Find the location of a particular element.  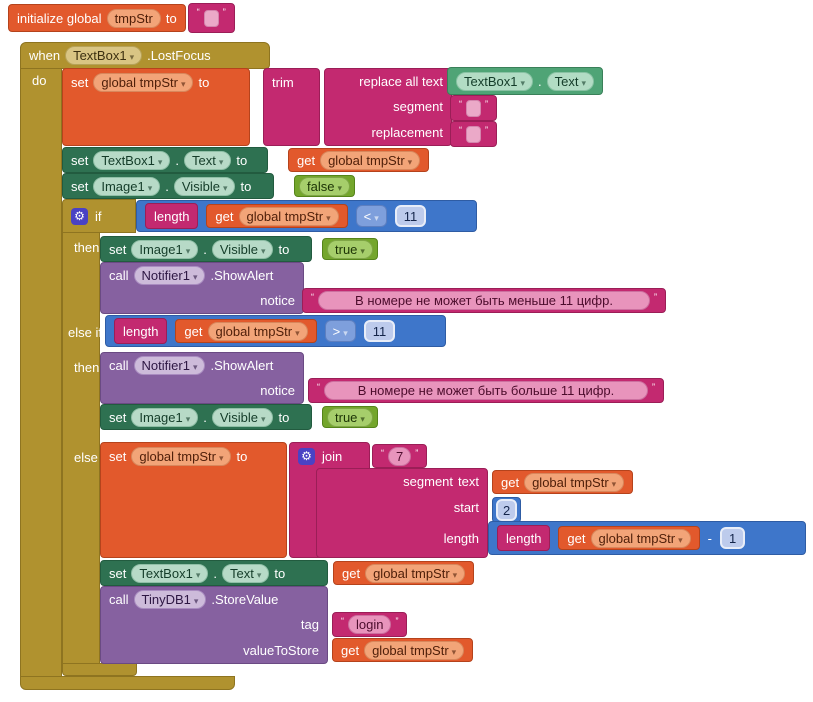

subtract-block: length get global tmpStr - 1 is located at coordinates (647, 538).